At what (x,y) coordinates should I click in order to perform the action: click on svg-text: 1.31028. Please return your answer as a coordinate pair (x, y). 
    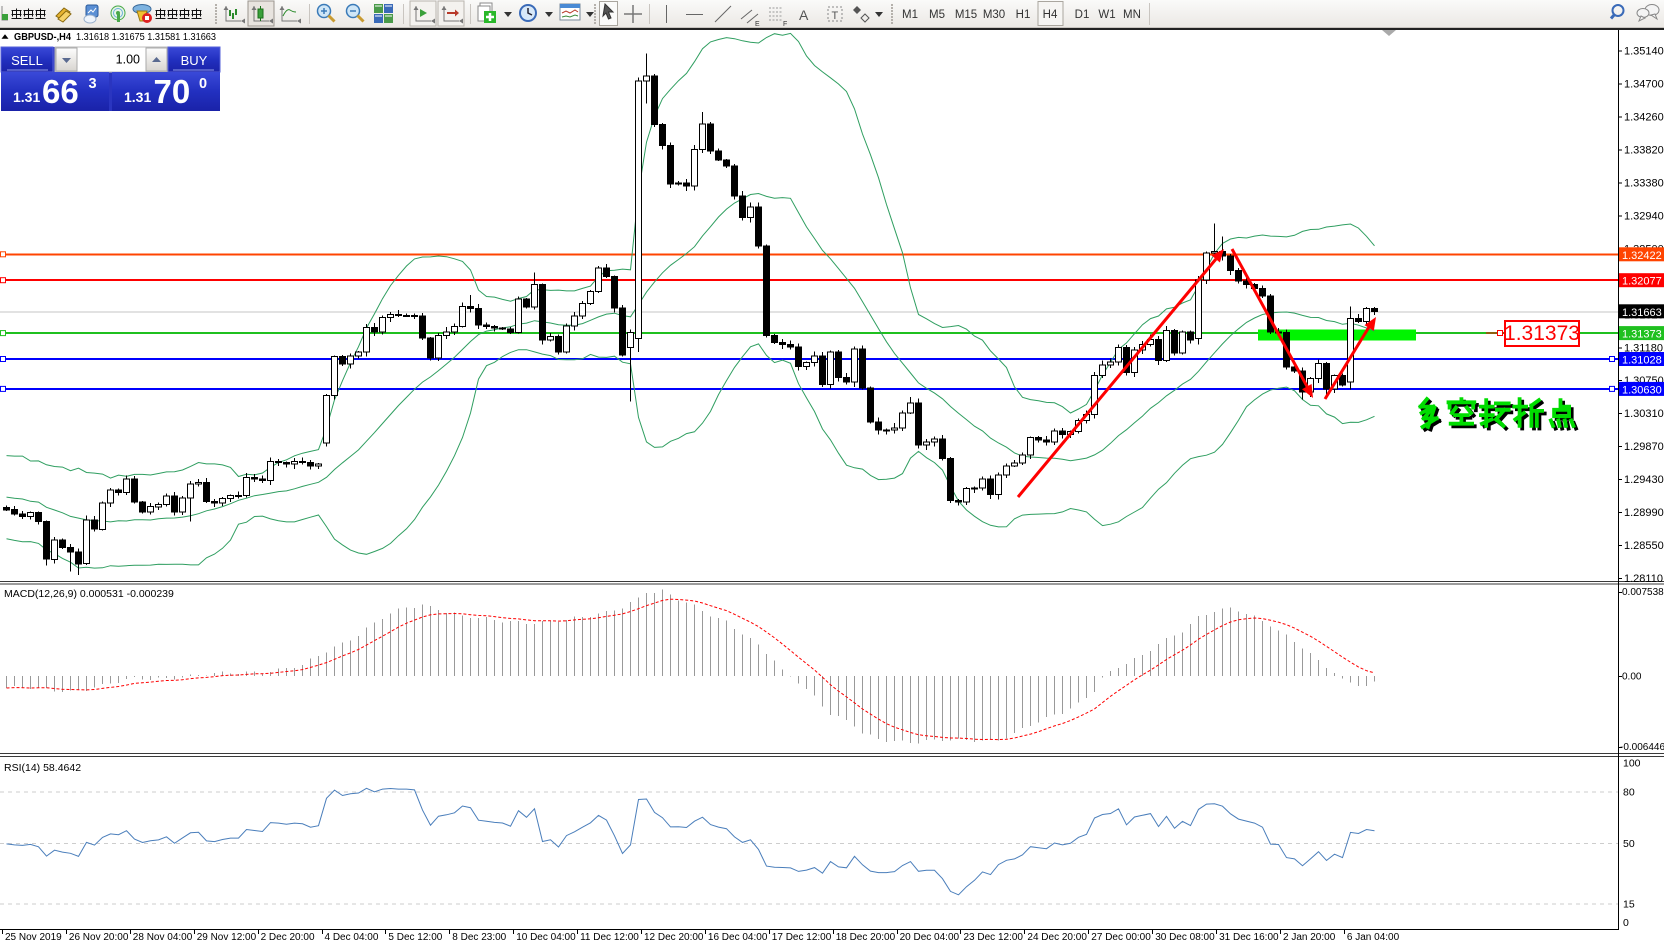
    Looking at the image, I should click on (1642, 361).